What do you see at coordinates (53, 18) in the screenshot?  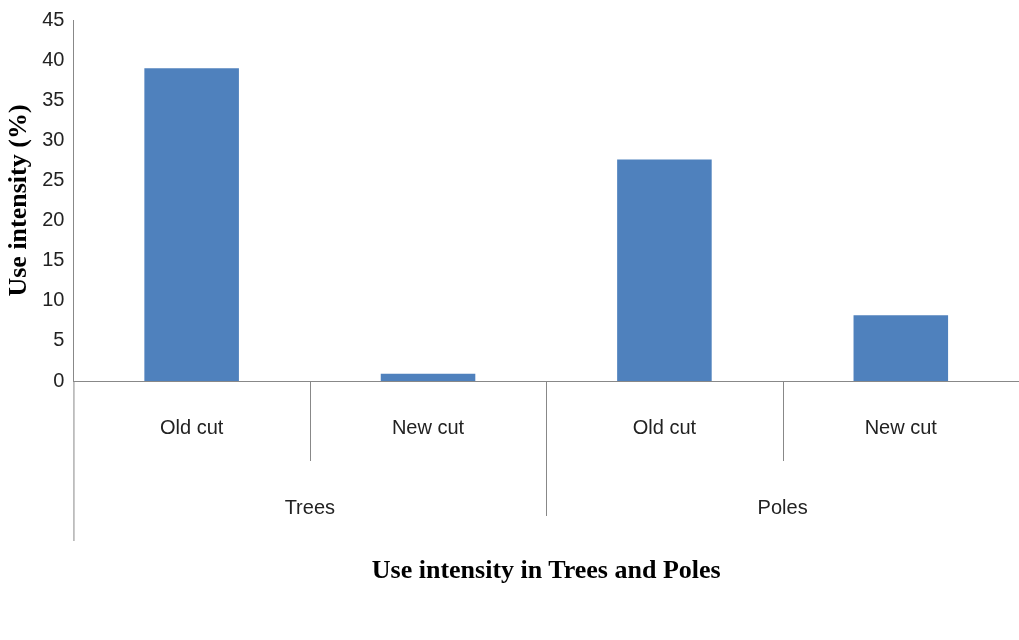 I see `y-tick-label: 45` at bounding box center [53, 18].